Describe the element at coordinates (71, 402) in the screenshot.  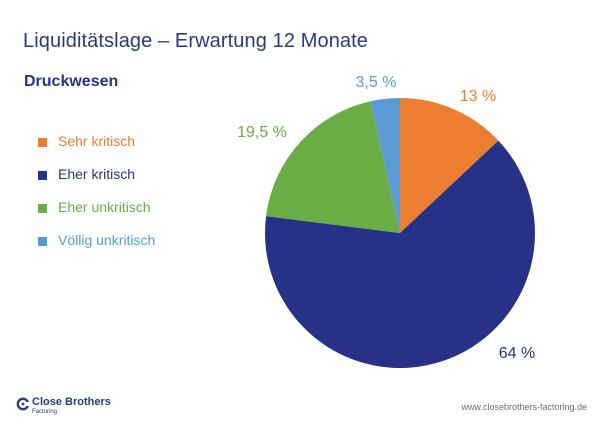
I see `brand-name: Close Brothers` at that location.